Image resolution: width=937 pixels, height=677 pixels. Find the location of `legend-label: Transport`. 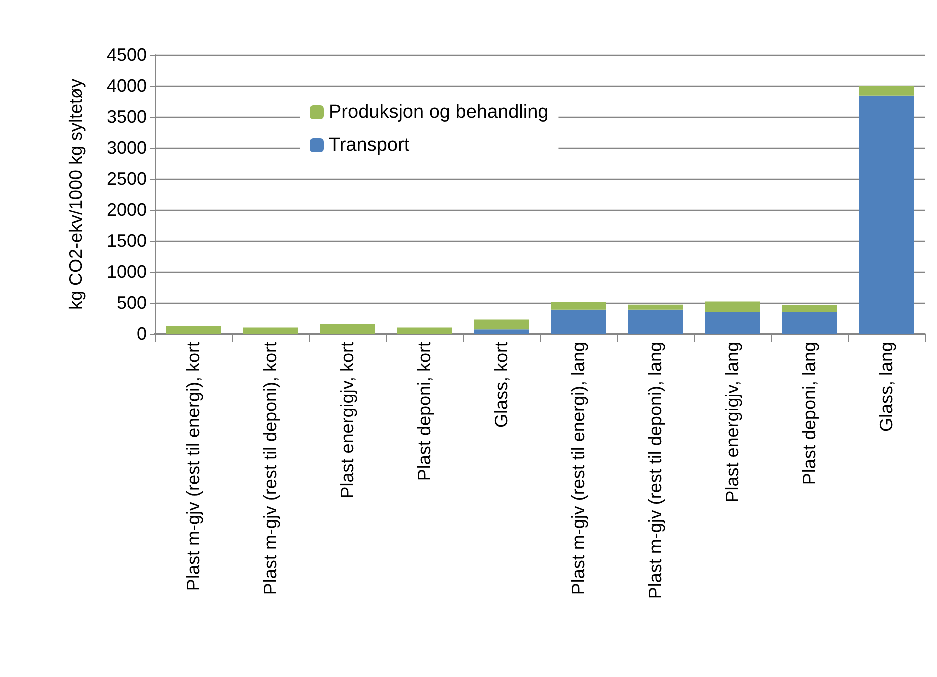

legend-label: Transport is located at coordinates (369, 145).